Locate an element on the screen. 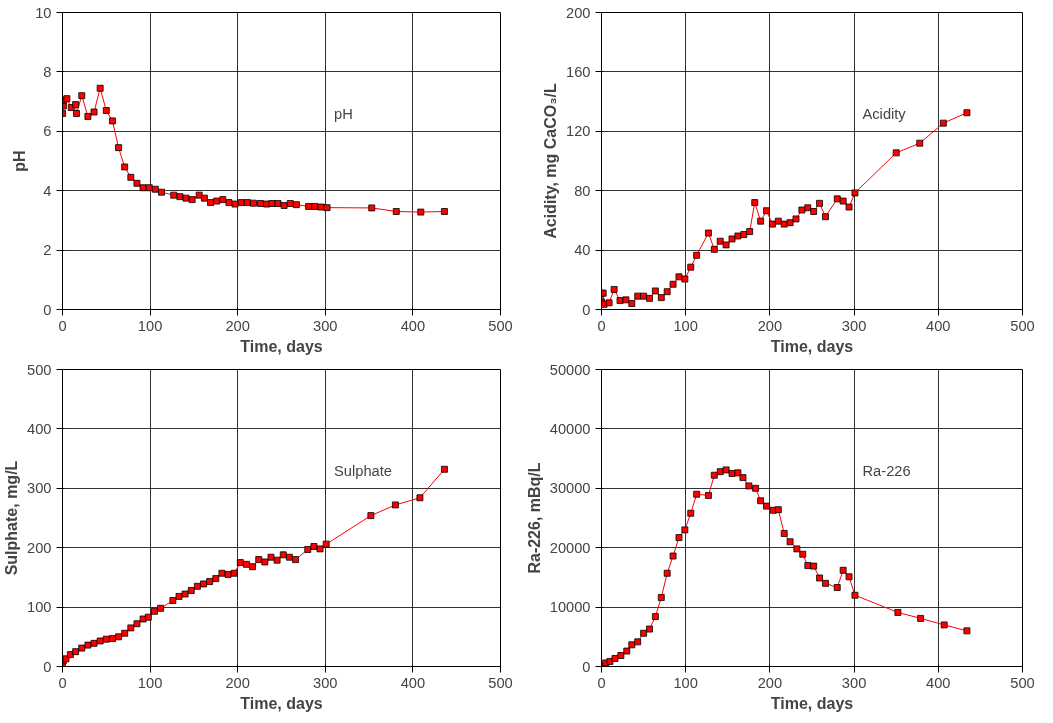 The height and width of the screenshot is (723, 1053). y-tick-label: 40000 is located at coordinates (570, 428).